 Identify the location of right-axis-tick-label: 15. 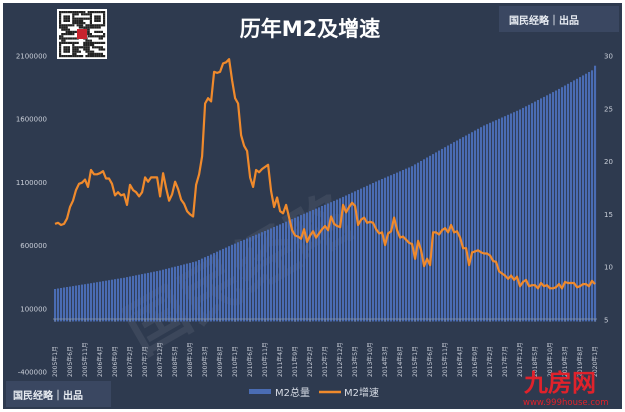
(608, 215).